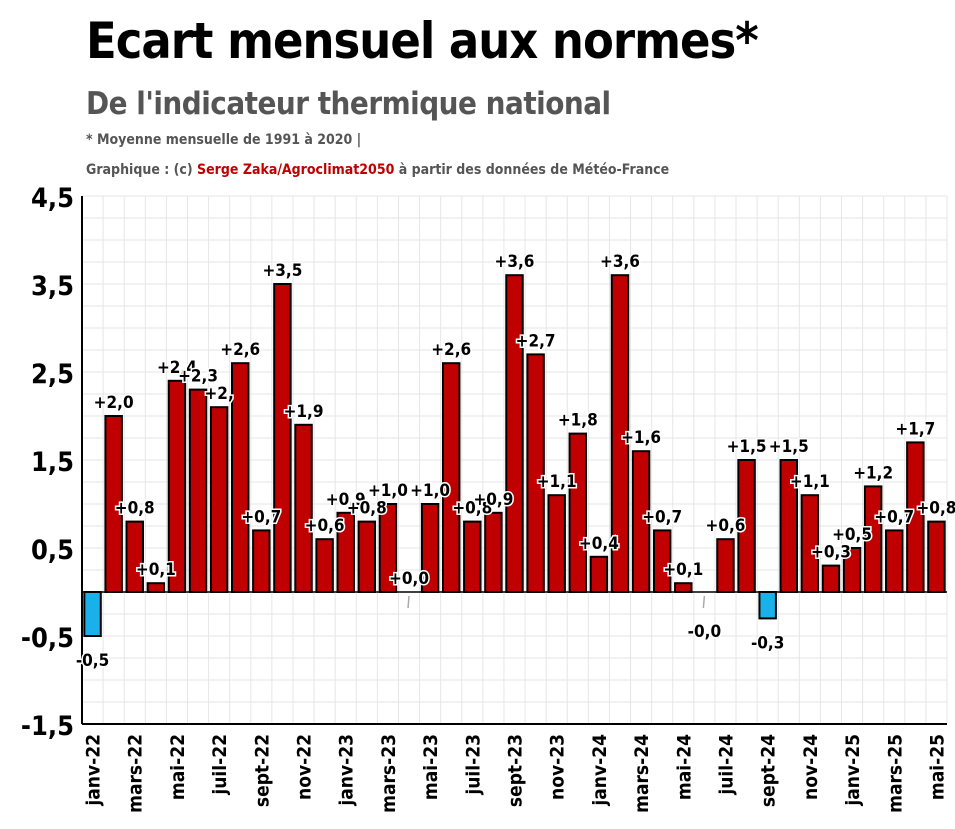  I want to click on data-label: +0,4, so click(599, 544).